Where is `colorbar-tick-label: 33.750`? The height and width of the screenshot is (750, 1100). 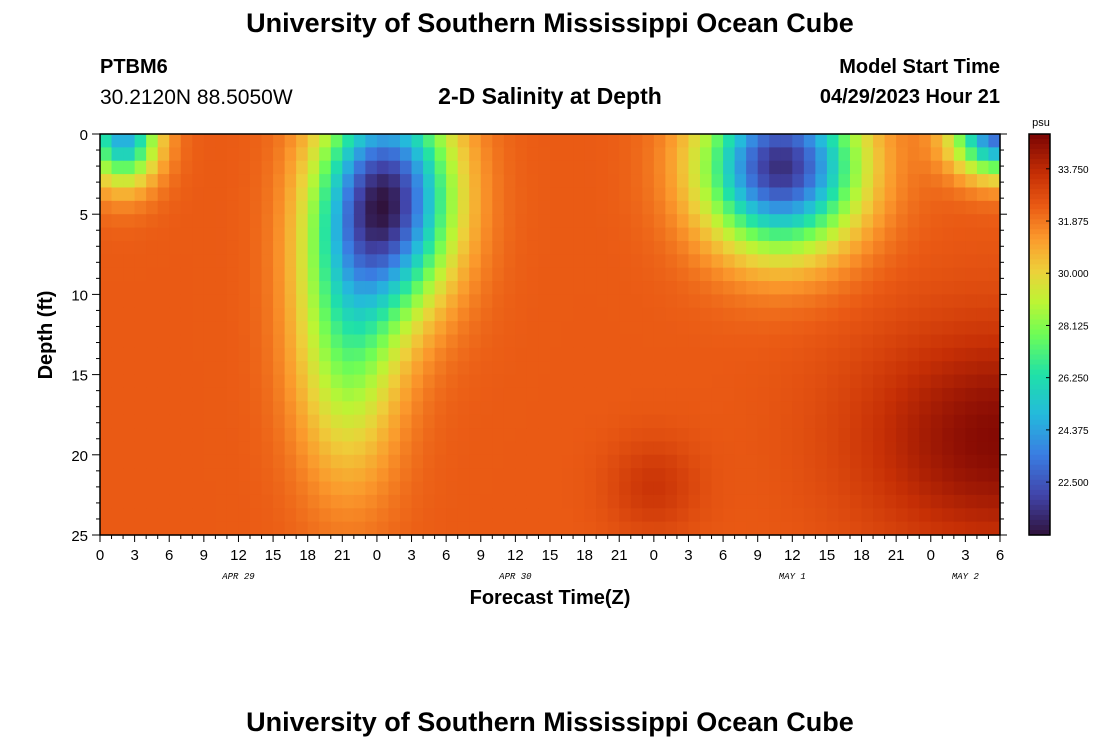
colorbar-tick-label: 33.750 is located at coordinates (1073, 170).